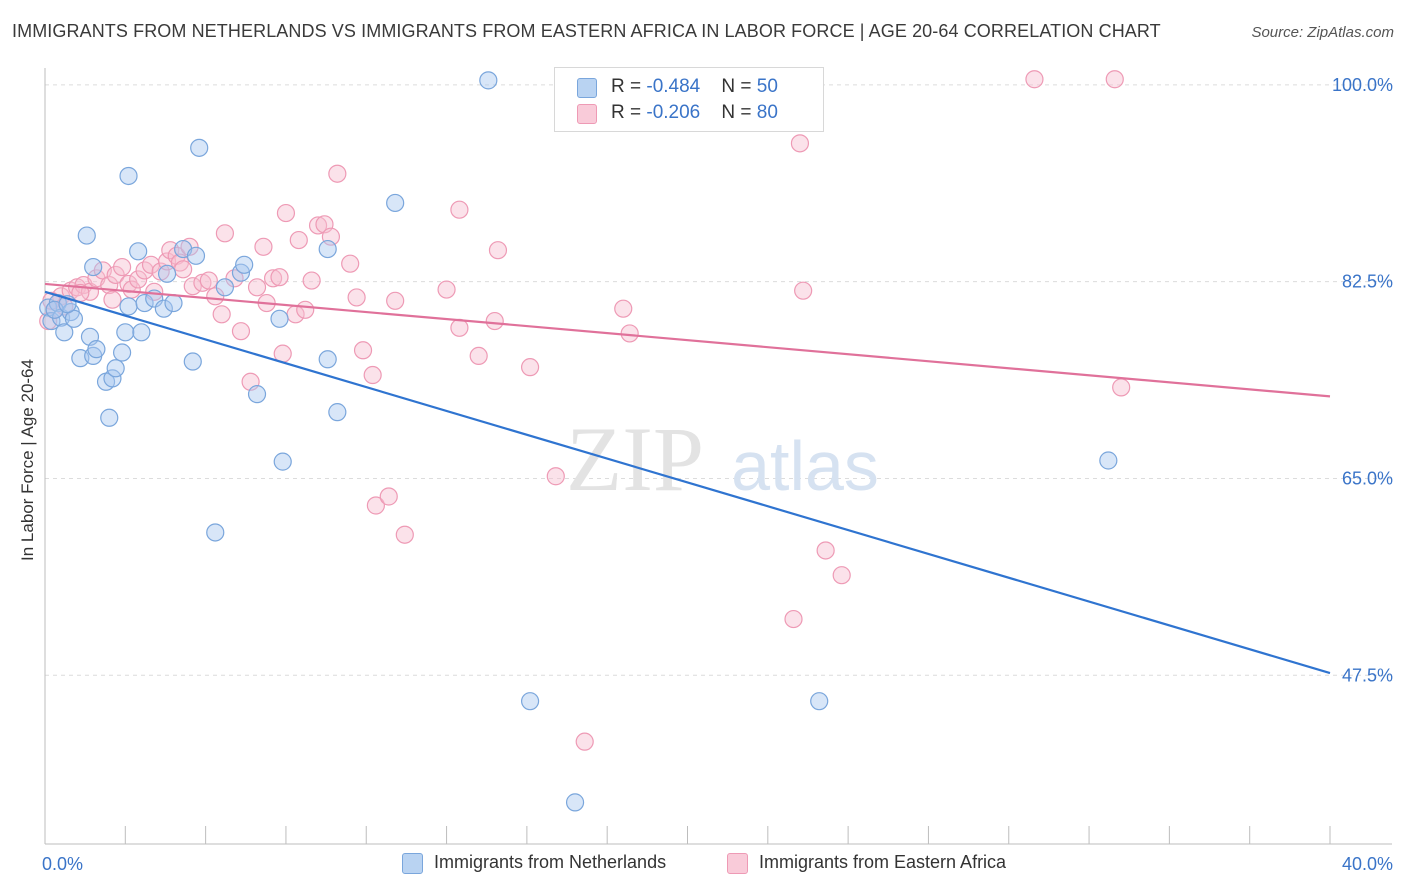  What do you see at coordinates (1367, 282) in the screenshot?
I see `y-tick-label: 82.5%` at bounding box center [1367, 282].